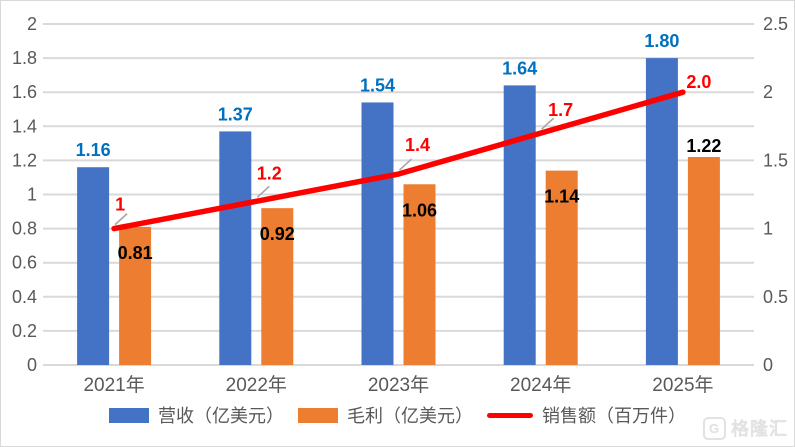  What do you see at coordinates (419, 210) in the screenshot?
I see `gross-profit-value-label: 1.06` at bounding box center [419, 210].